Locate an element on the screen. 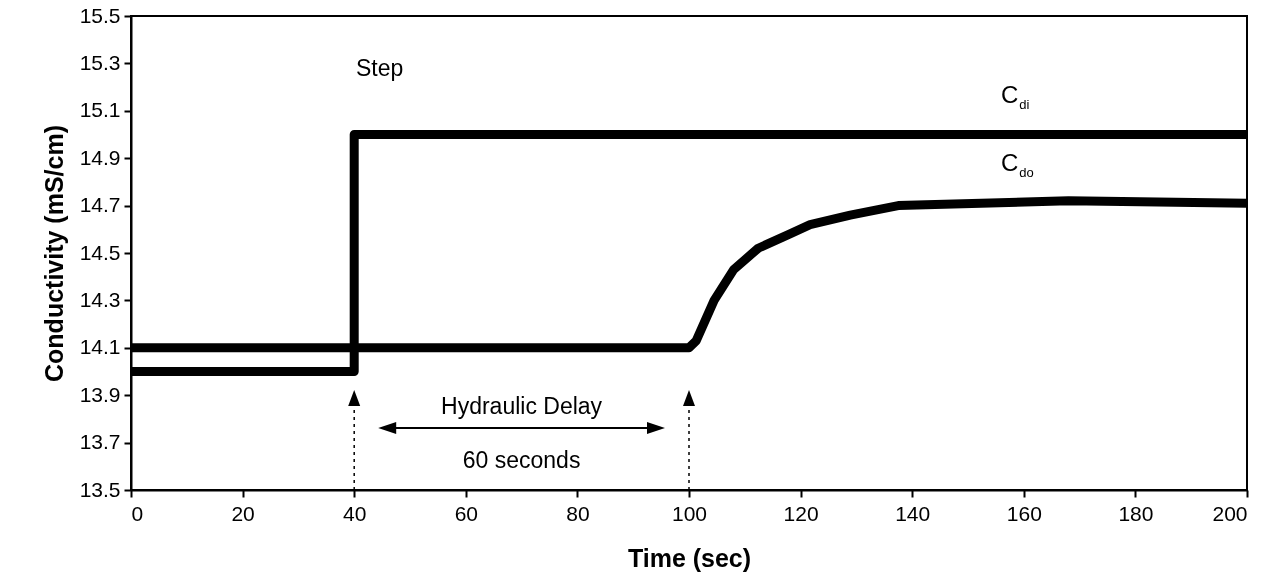 Image resolution: width=1276 pixels, height=577 pixels. x-tick-label: 200 is located at coordinates (1230, 513).